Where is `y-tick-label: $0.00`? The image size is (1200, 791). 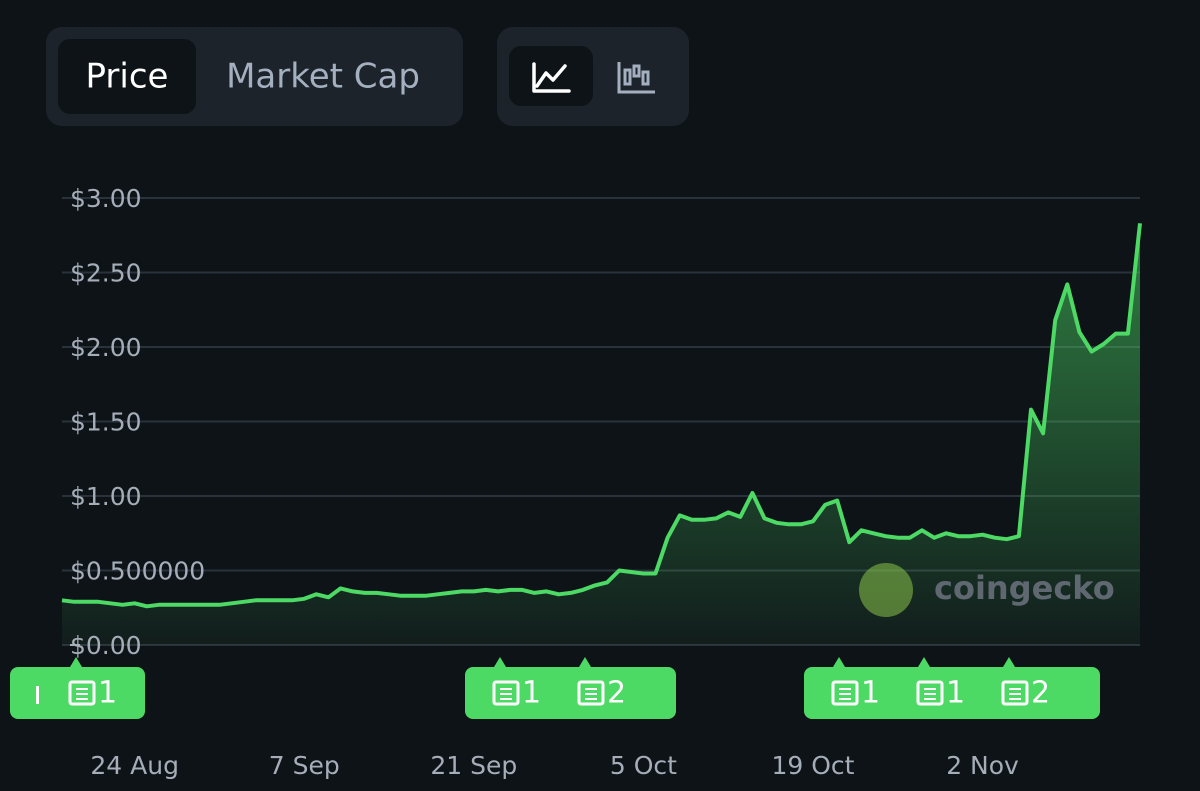 y-tick-label: $0.00 is located at coordinates (106, 645).